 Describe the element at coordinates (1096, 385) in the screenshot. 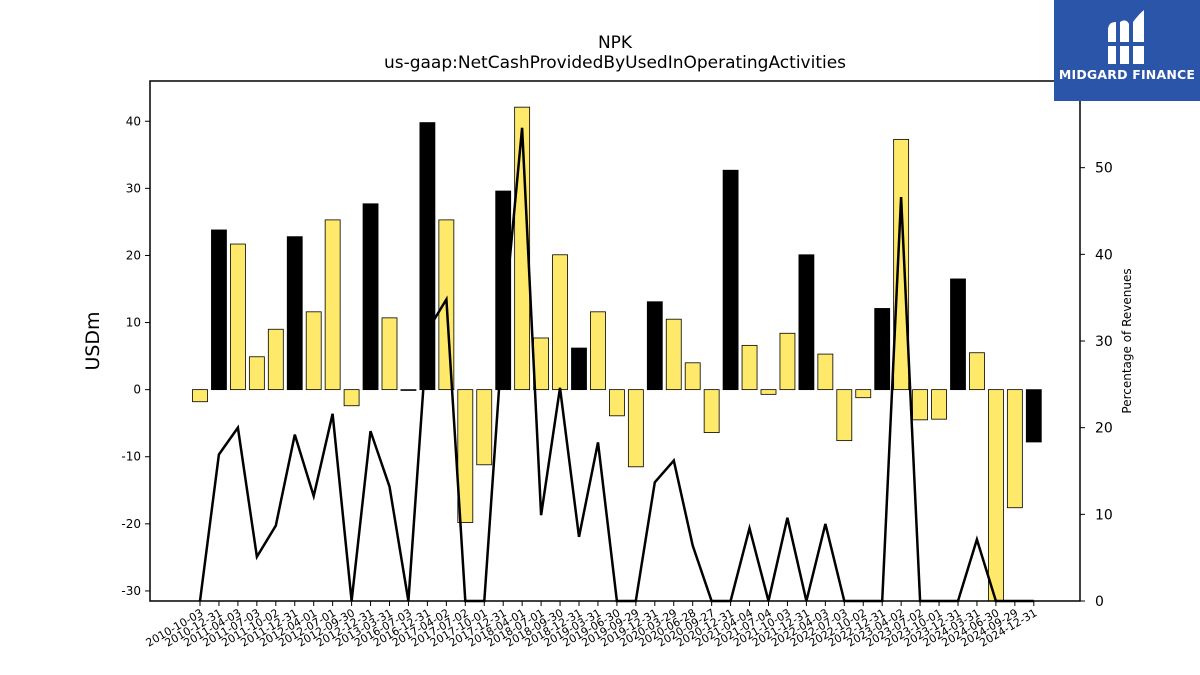

I see `y2-axis-ticks: 0 10 20 30 40 50` at that location.